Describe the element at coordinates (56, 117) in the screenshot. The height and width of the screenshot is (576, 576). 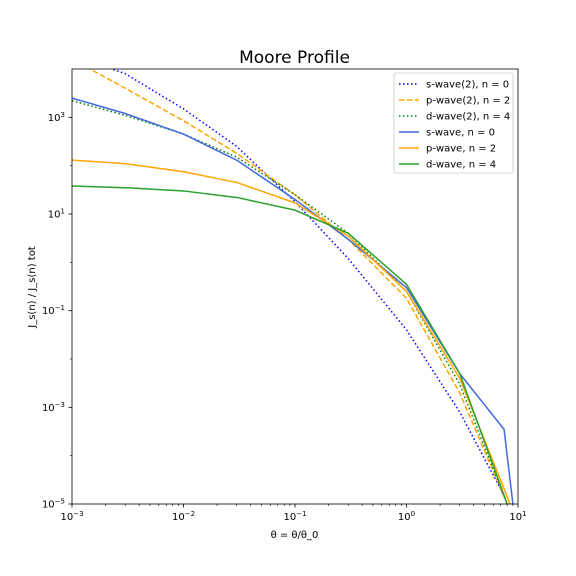
I see `y-tick-label-4: 10³` at that location.